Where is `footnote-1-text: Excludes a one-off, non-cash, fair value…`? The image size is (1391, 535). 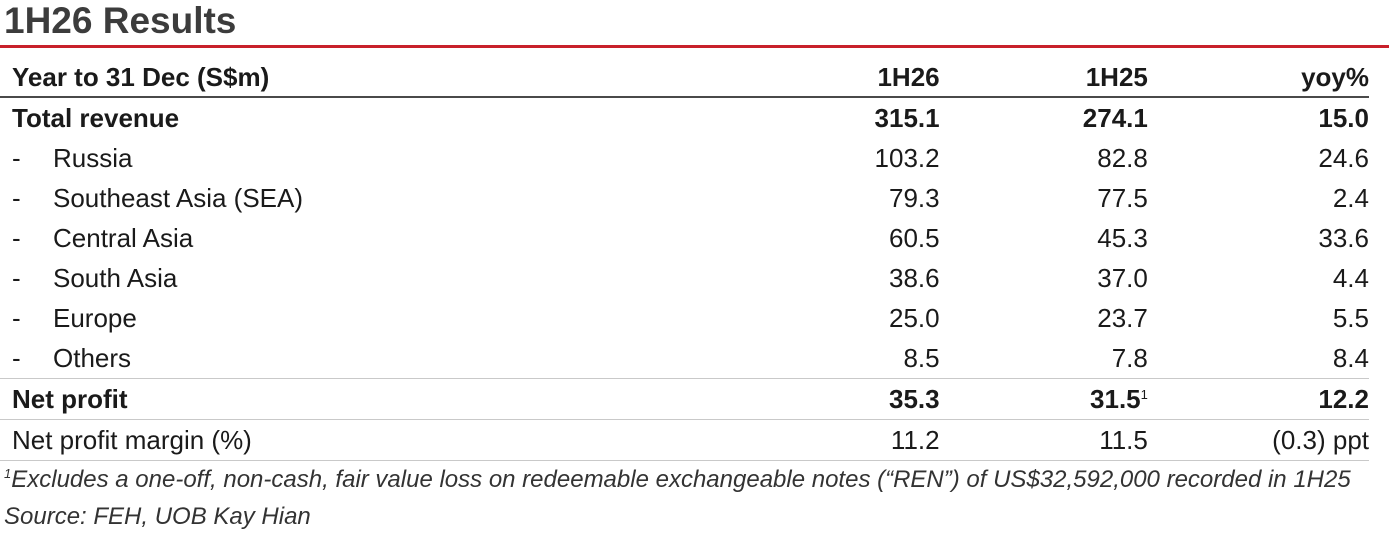
footnote-1-text: Excludes a one-off, non-cash, fair value… is located at coordinates (681, 479).